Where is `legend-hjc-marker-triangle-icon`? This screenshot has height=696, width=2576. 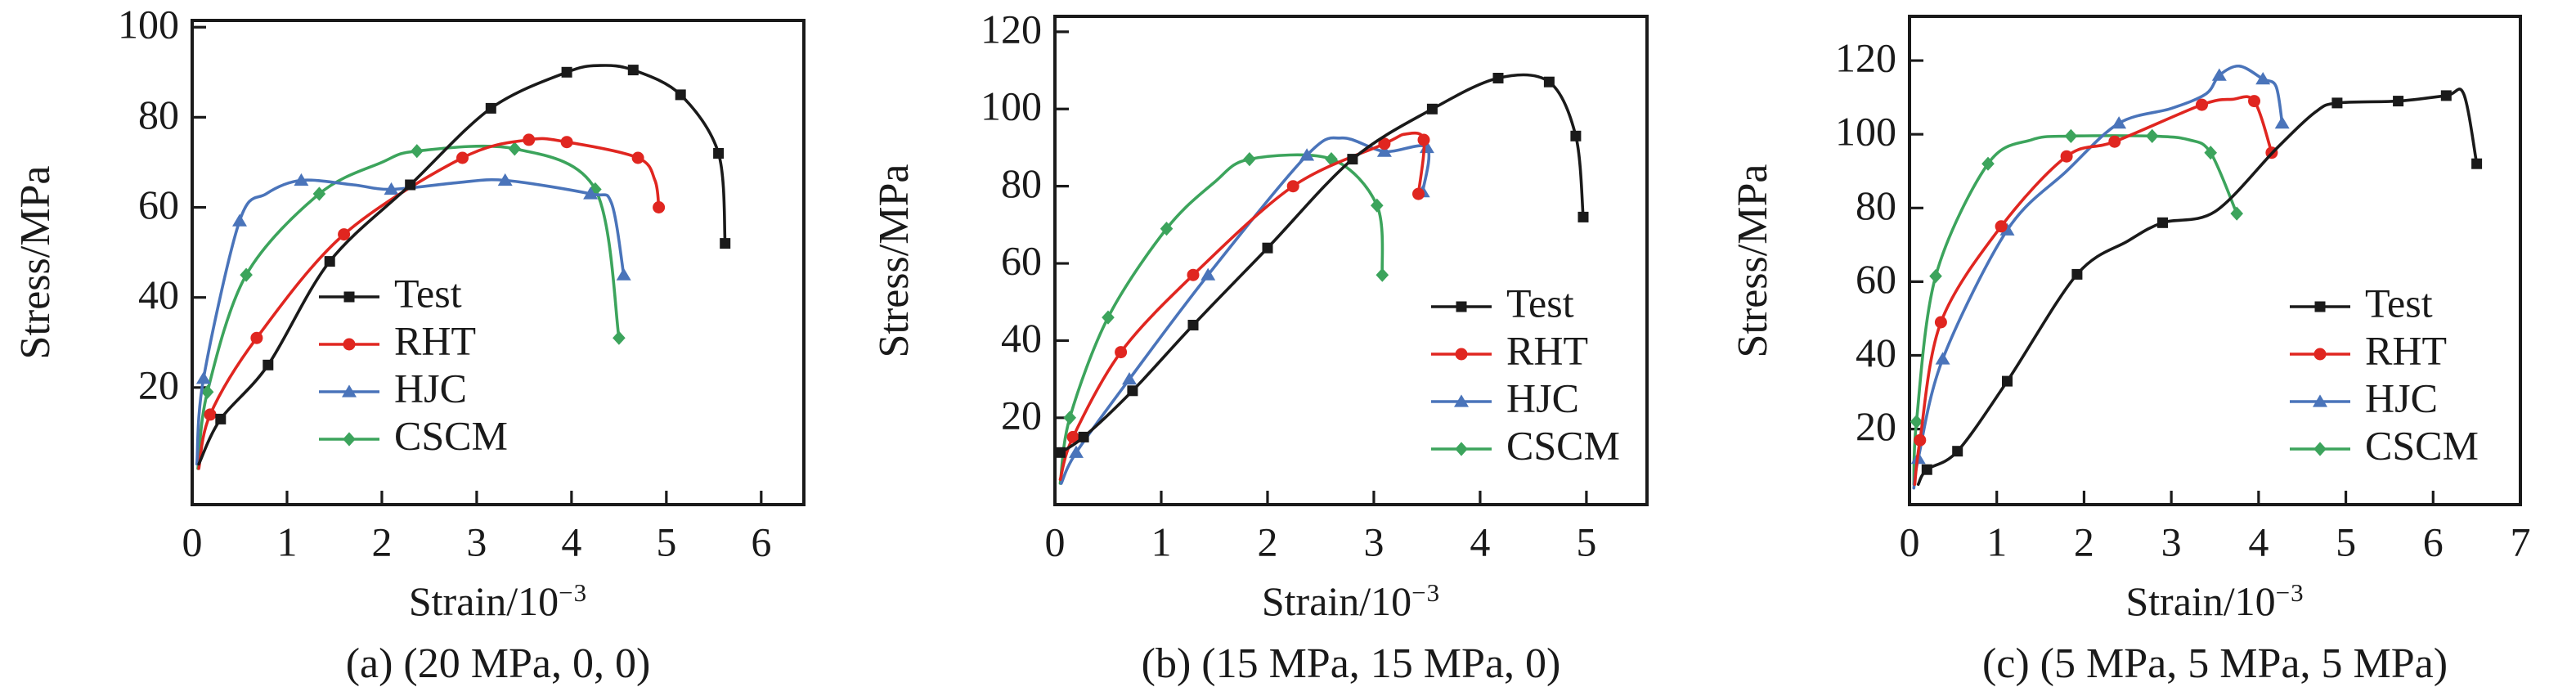
legend-hjc-marker-triangle-icon is located at coordinates (2320, 400).